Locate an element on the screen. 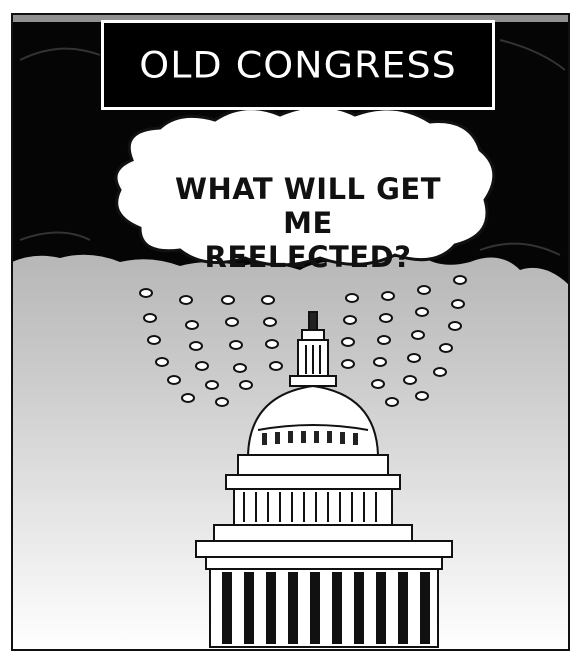  thought-line-2: REELECTED? is located at coordinates (308, 257).